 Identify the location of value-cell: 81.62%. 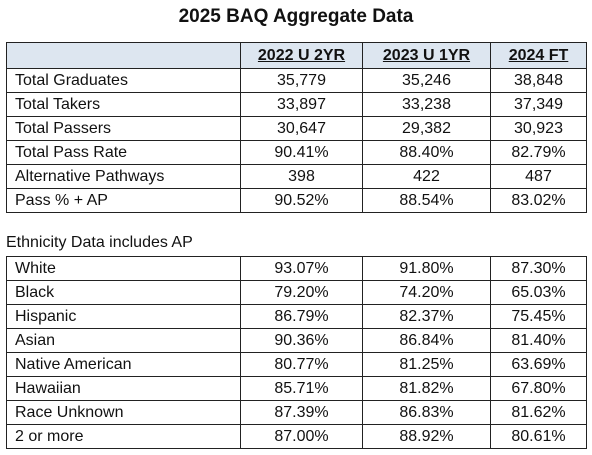
(538, 412).